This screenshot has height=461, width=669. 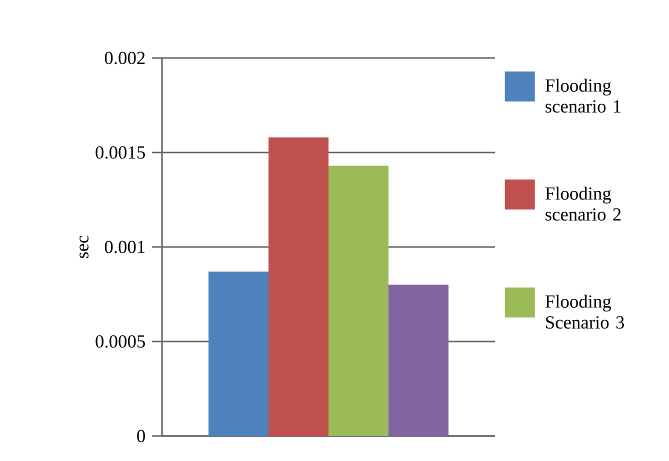 I want to click on y-tick-label: 0.001, so click(x=124, y=247).